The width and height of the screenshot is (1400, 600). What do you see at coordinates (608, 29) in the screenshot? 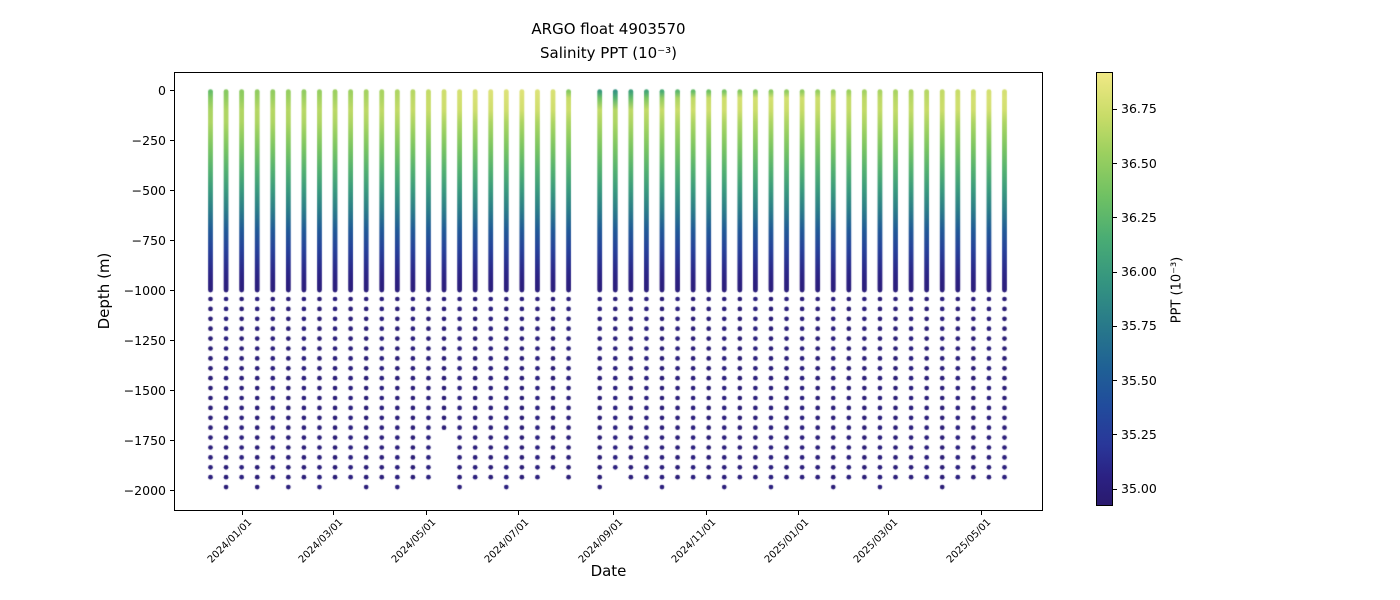
I see `chart-title: ARGO float 4903570` at bounding box center [608, 29].